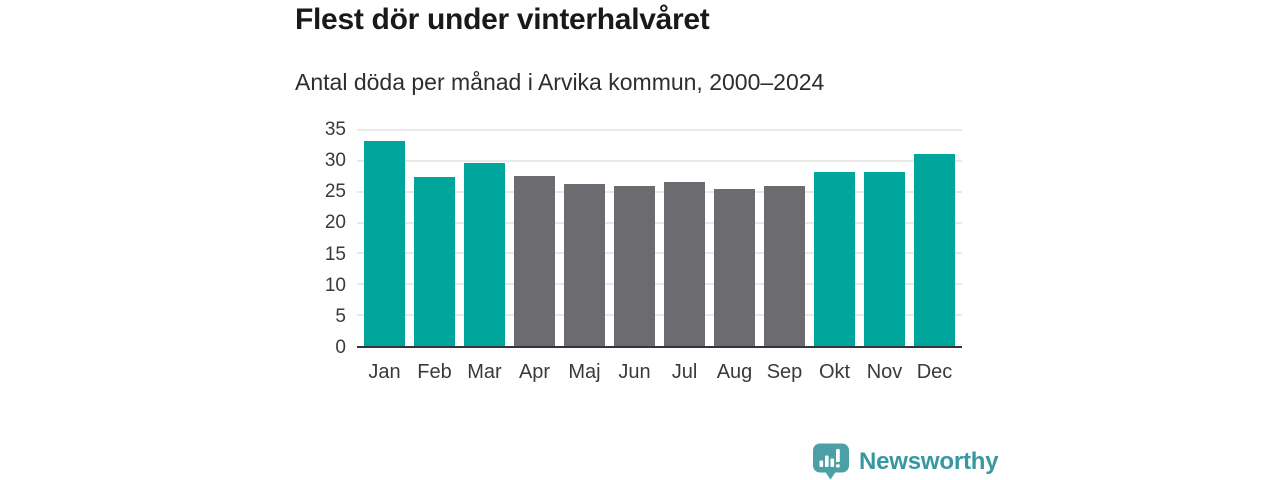 This screenshot has height=480, width=1280. What do you see at coordinates (659, 284) in the screenshot?
I see `gridline-y10` at bounding box center [659, 284].